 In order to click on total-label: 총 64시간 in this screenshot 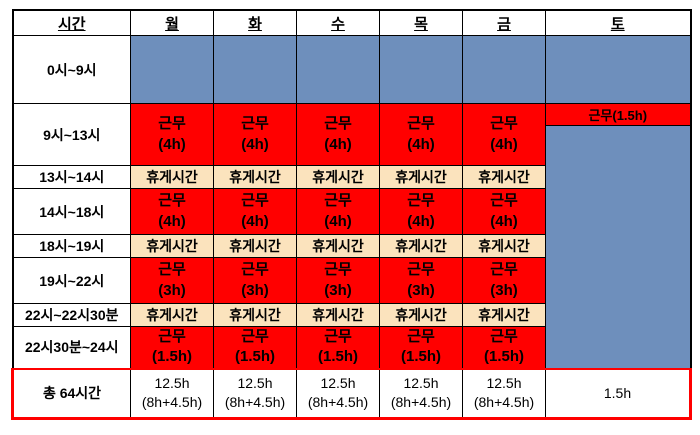, I will do `click(71, 393)`.